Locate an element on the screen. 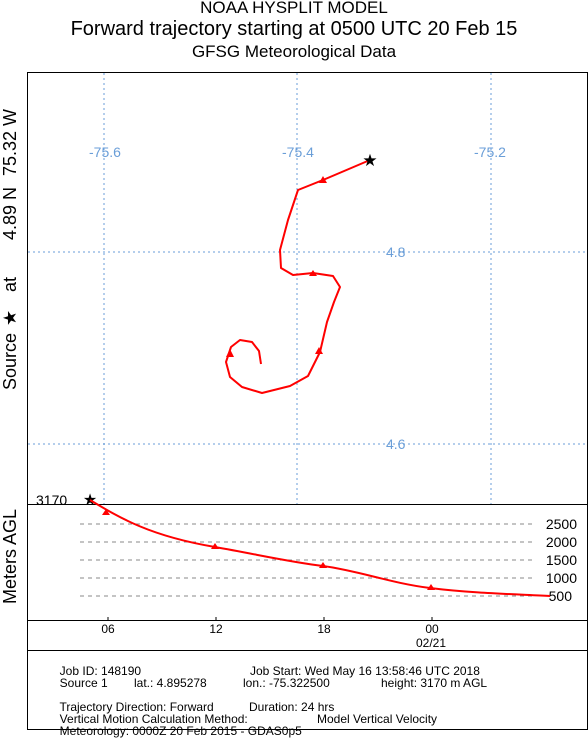  lat-label: 4.8 is located at coordinates (396, 252).